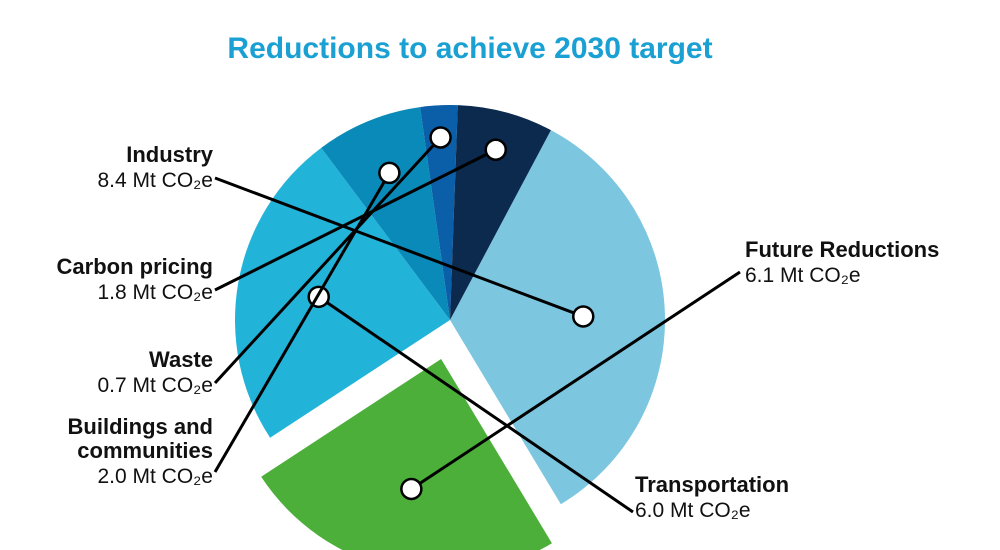 The image size is (1000, 550). Describe the element at coordinates (181, 359) in the screenshot. I see `slice-name-waste: Waste` at that location.